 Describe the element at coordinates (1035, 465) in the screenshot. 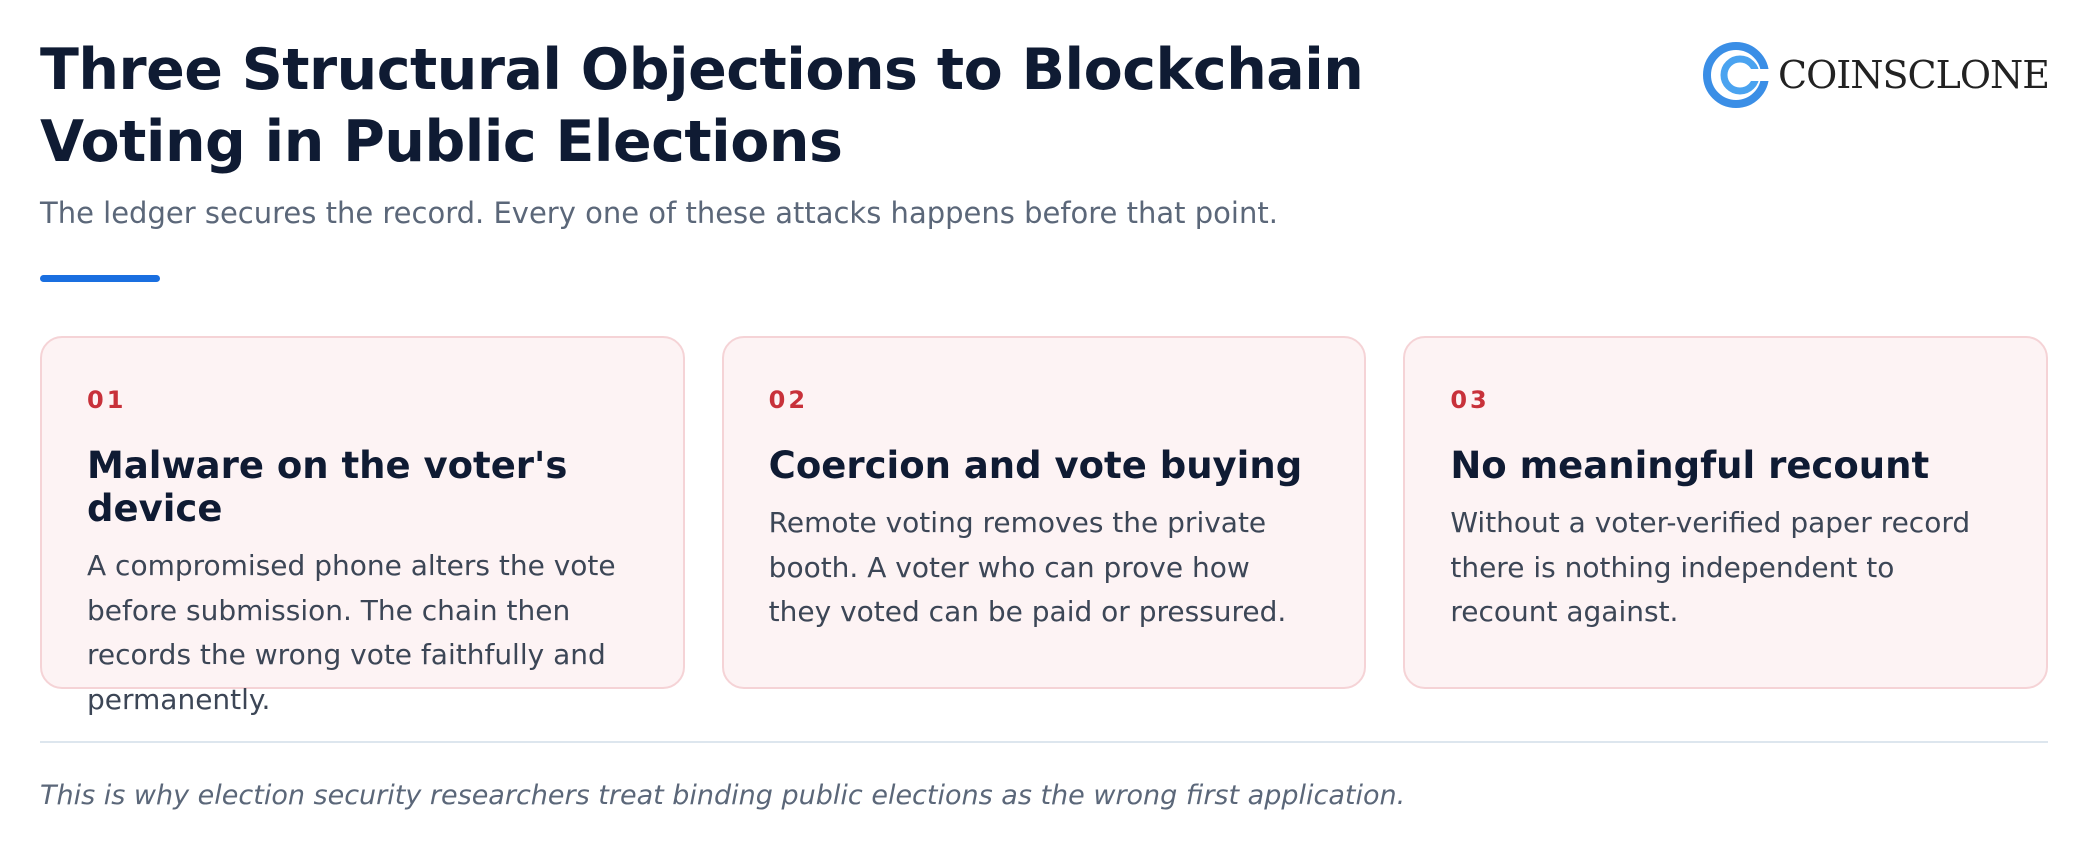

I see `card-title: Coercion and vote buying` at that location.